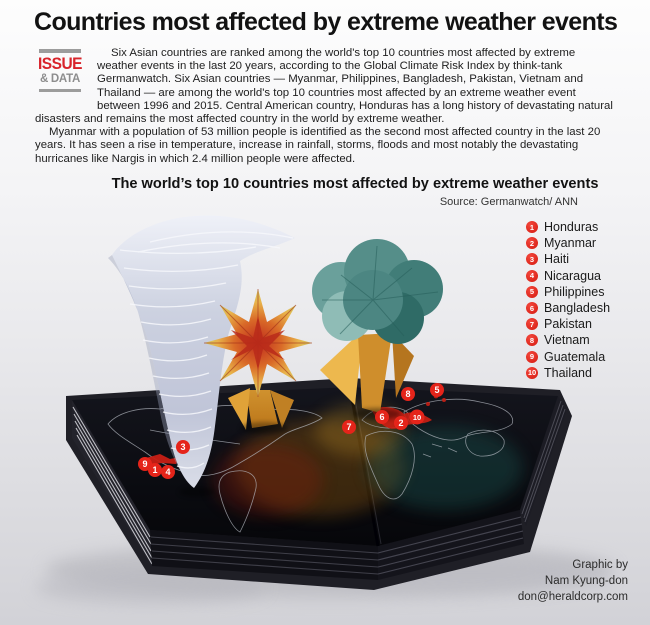  Describe the element at coordinates (572, 597) in the screenshot. I see `credit-line-3: don@heraldcorp.com` at that location.